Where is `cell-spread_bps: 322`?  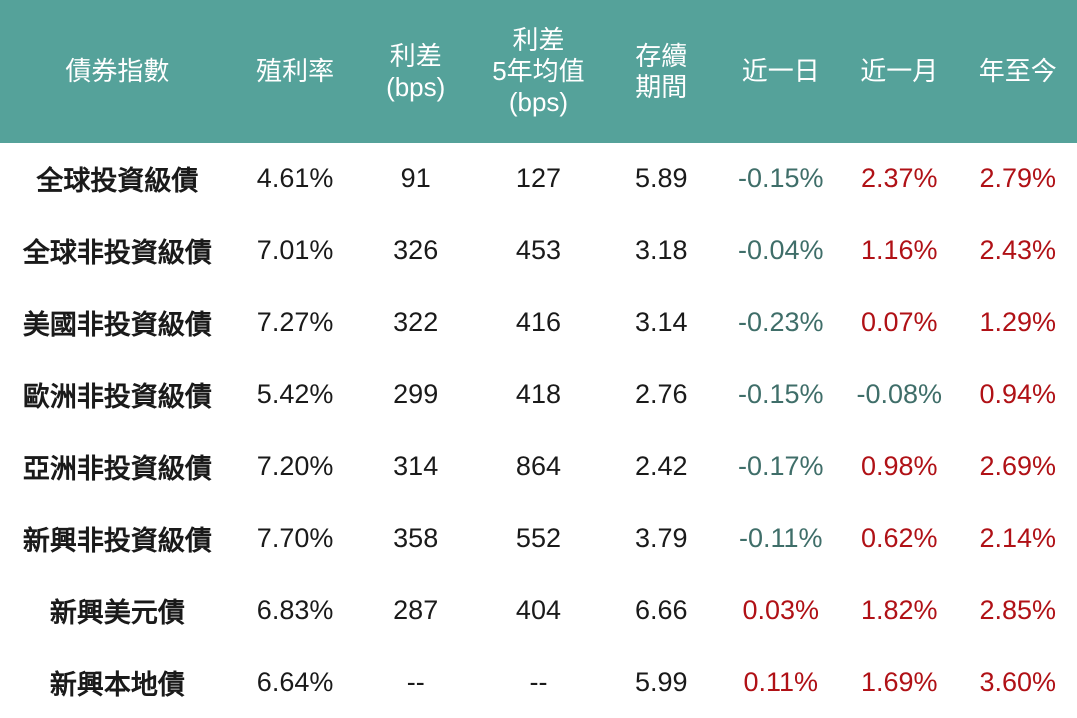 cell-spread_bps: 322 is located at coordinates (416, 322).